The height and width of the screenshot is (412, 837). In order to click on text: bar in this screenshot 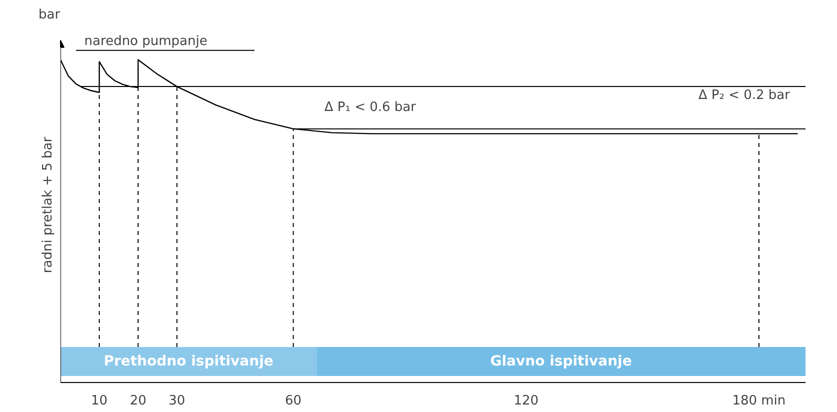, I will do `click(49, 15)`.